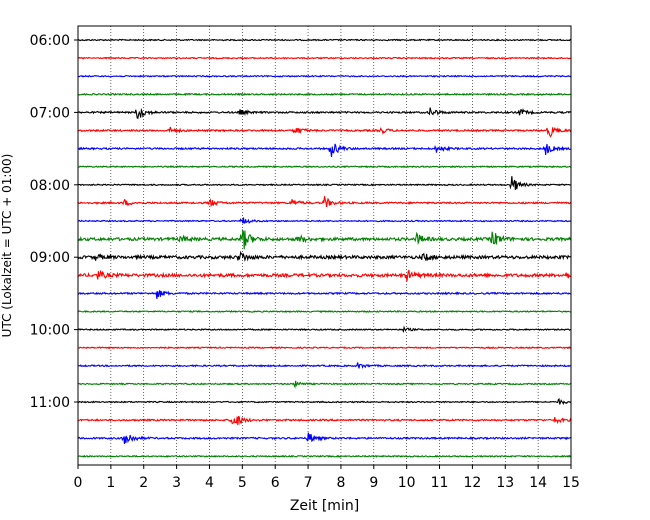 The height and width of the screenshot is (520, 650). What do you see at coordinates (50, 258) in the screenshot?
I see `y-tick-label: 09:00` at bounding box center [50, 258].